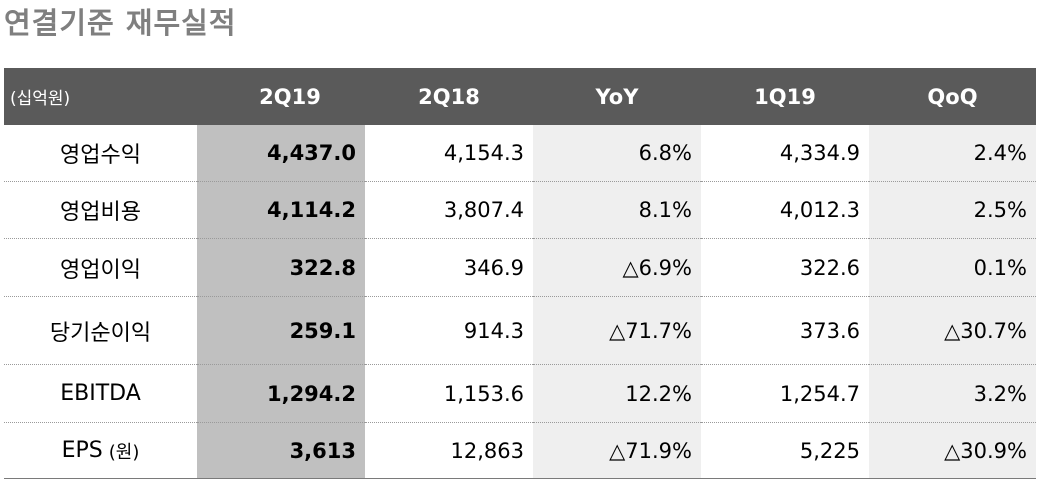 The height and width of the screenshot is (488, 1044). Describe the element at coordinates (281, 210) in the screenshot. I see `cell-2q19: 4,114.2` at that location.